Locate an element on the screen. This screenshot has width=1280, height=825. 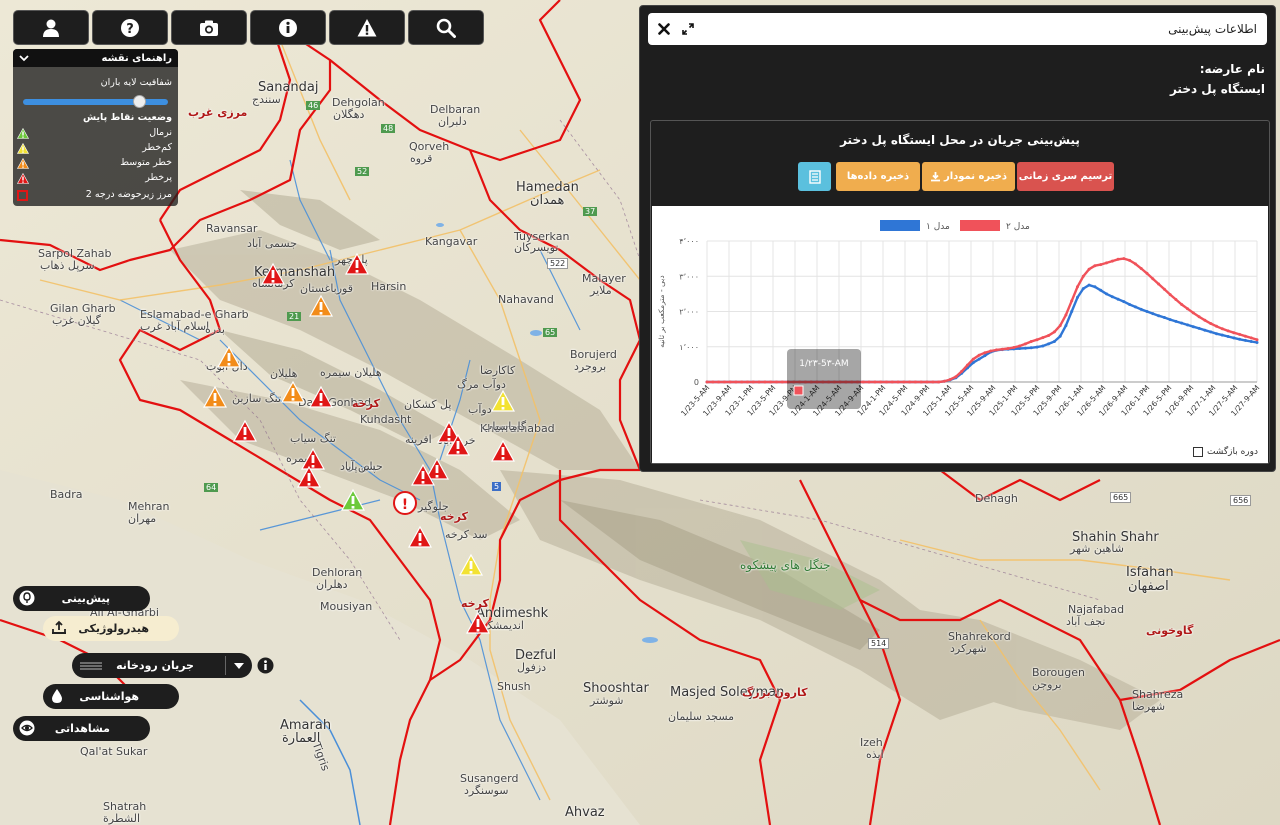
city-label: Najafabad is located at coordinates (1096, 609).